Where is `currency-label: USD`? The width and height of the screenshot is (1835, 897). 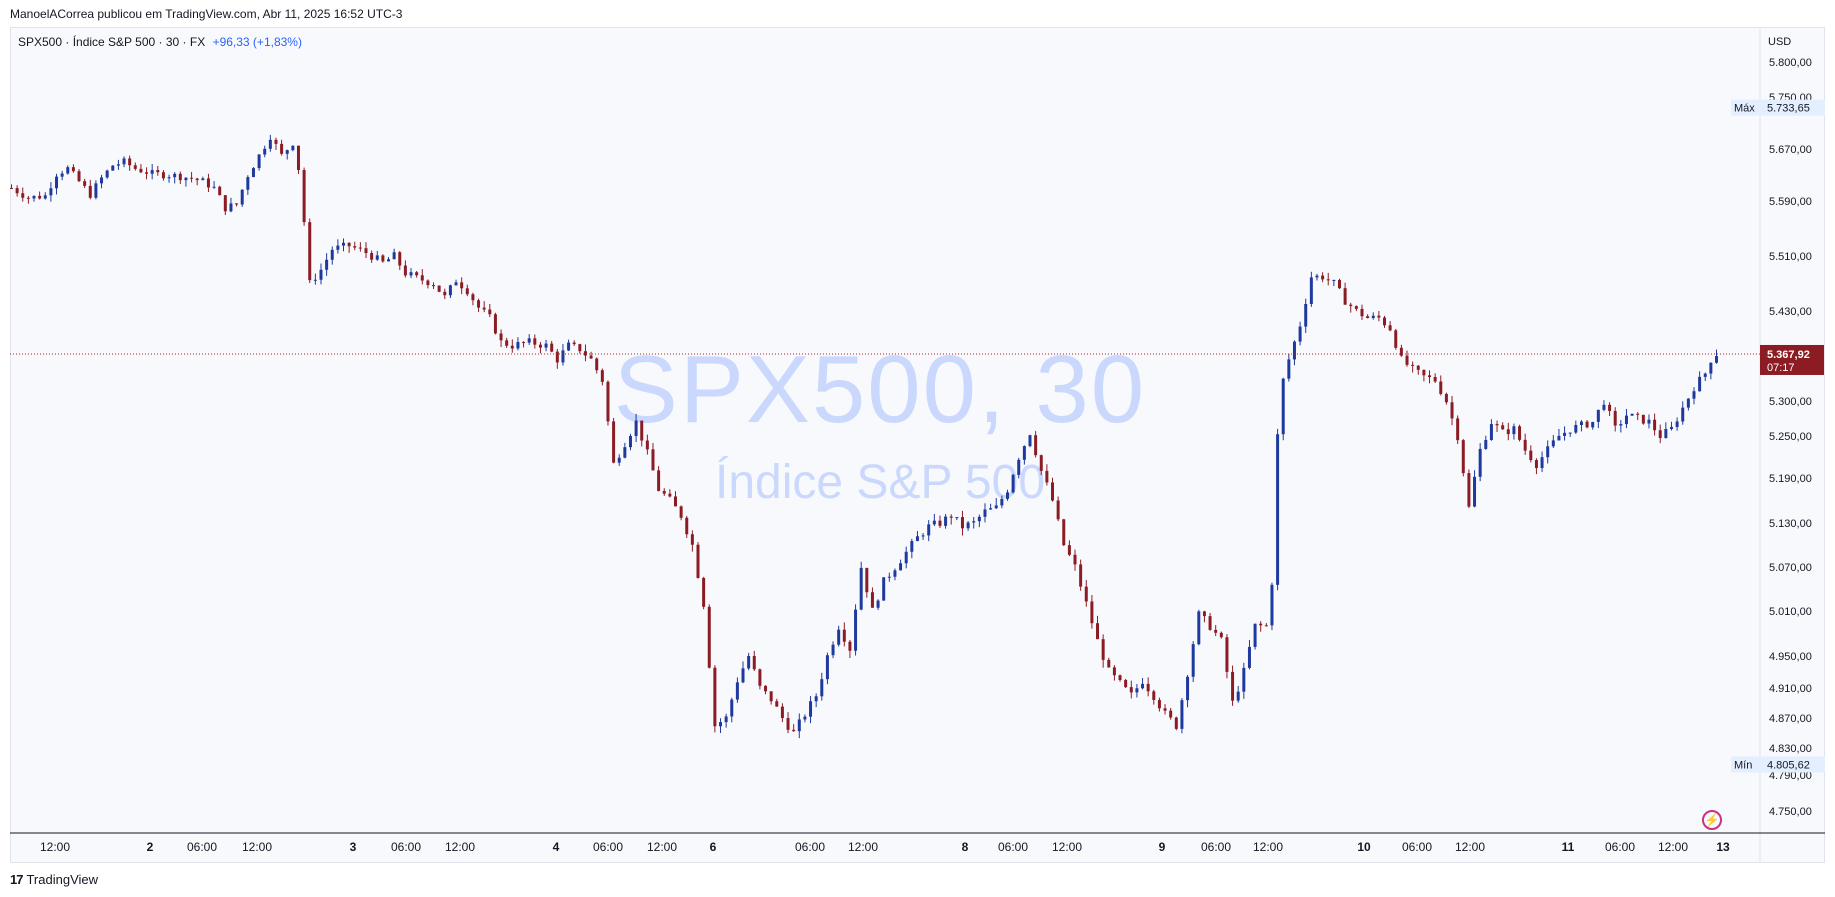
currency-label: USD is located at coordinates (1780, 42).